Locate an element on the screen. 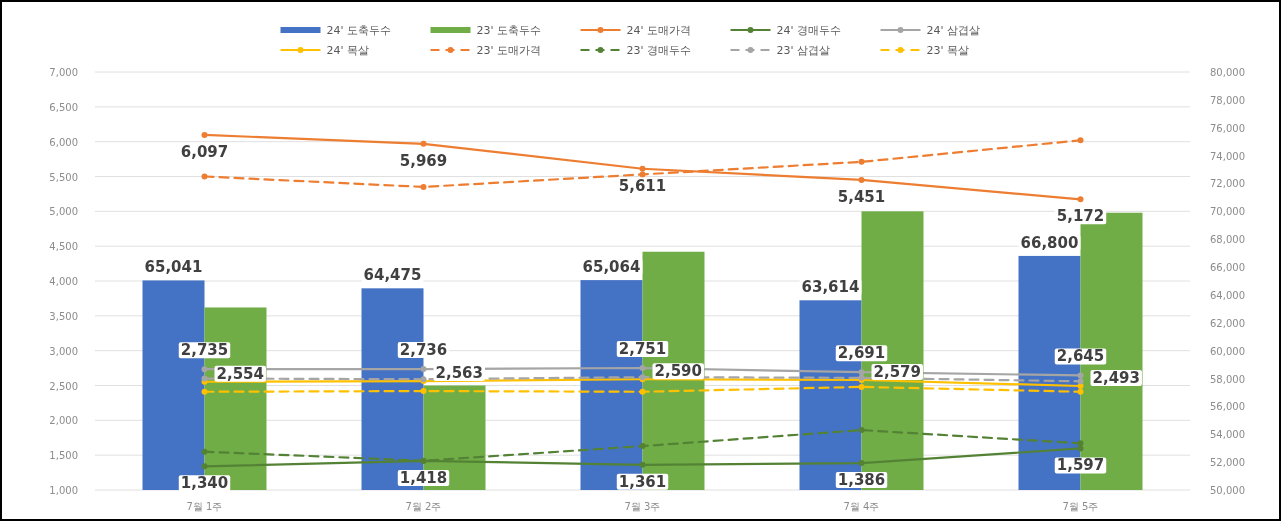  data-label: 63,614 is located at coordinates (830, 287).